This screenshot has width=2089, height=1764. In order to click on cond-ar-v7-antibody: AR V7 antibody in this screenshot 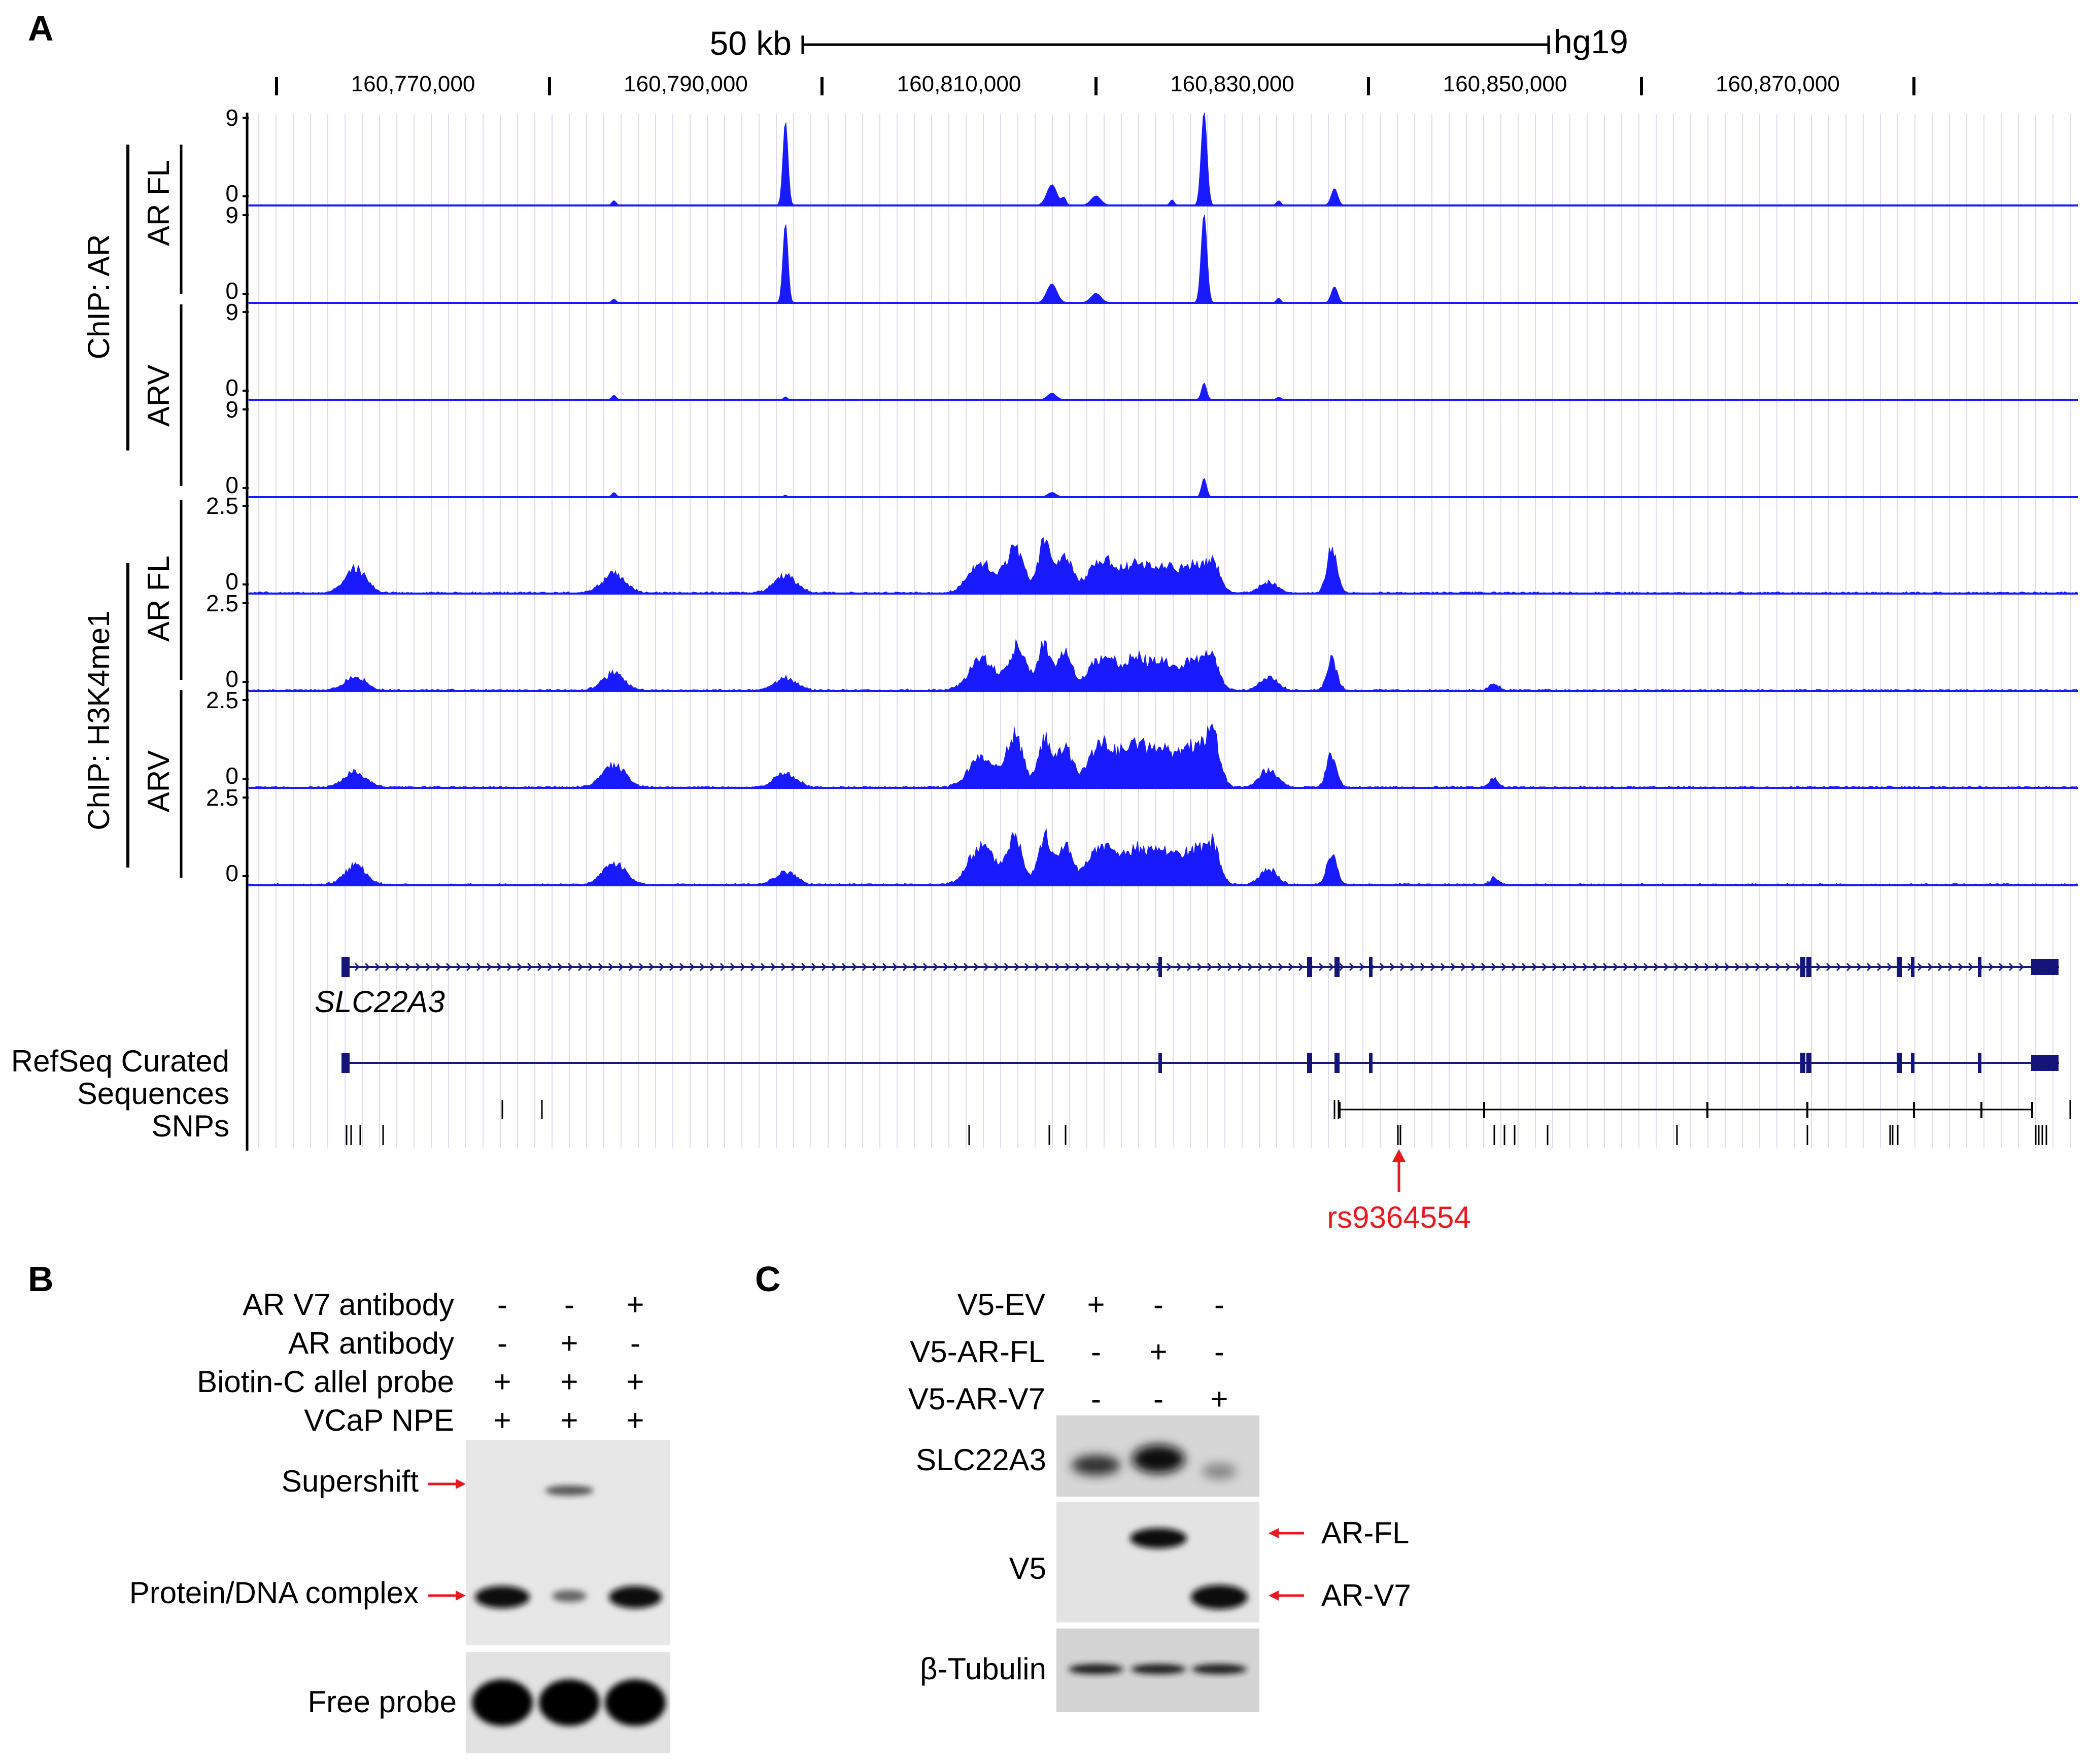, I will do `click(348, 1305)`.